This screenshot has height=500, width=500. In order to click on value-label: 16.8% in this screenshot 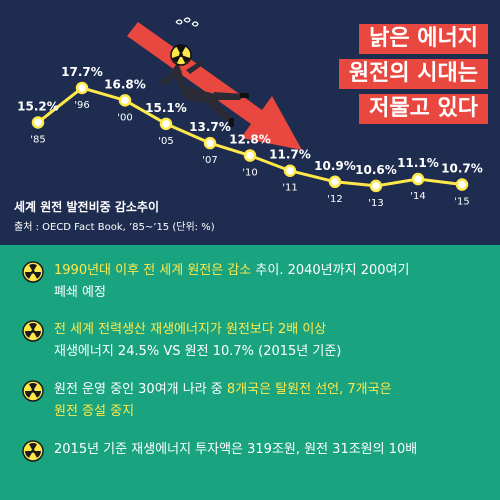, I will do `click(125, 84)`.